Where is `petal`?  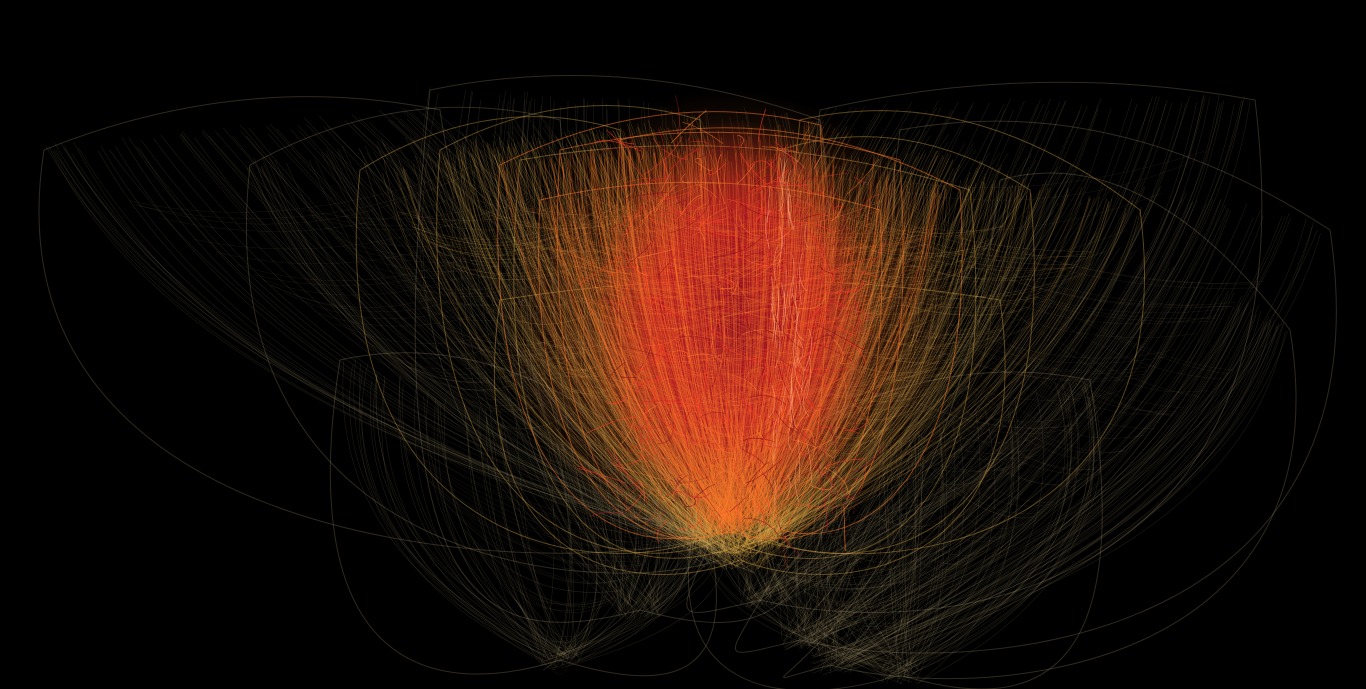
petal is located at coordinates (895, 530).